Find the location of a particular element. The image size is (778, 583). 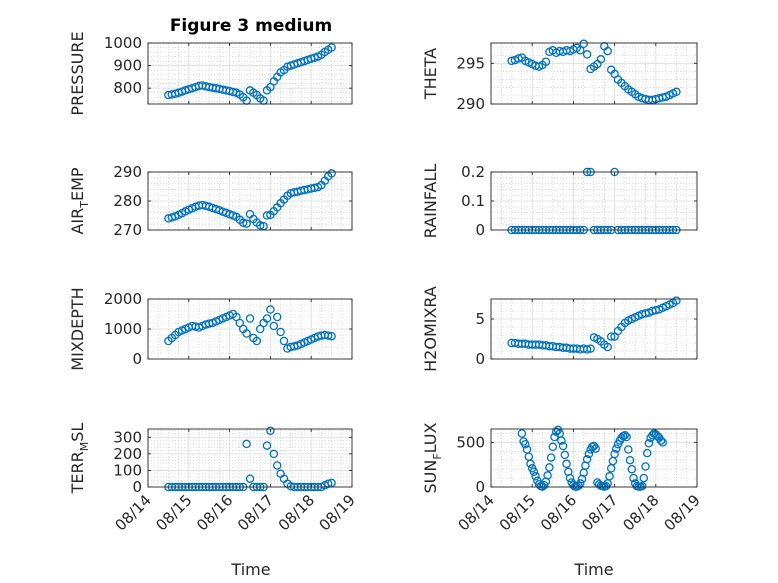

plot-area is located at coordinates (250, 458).